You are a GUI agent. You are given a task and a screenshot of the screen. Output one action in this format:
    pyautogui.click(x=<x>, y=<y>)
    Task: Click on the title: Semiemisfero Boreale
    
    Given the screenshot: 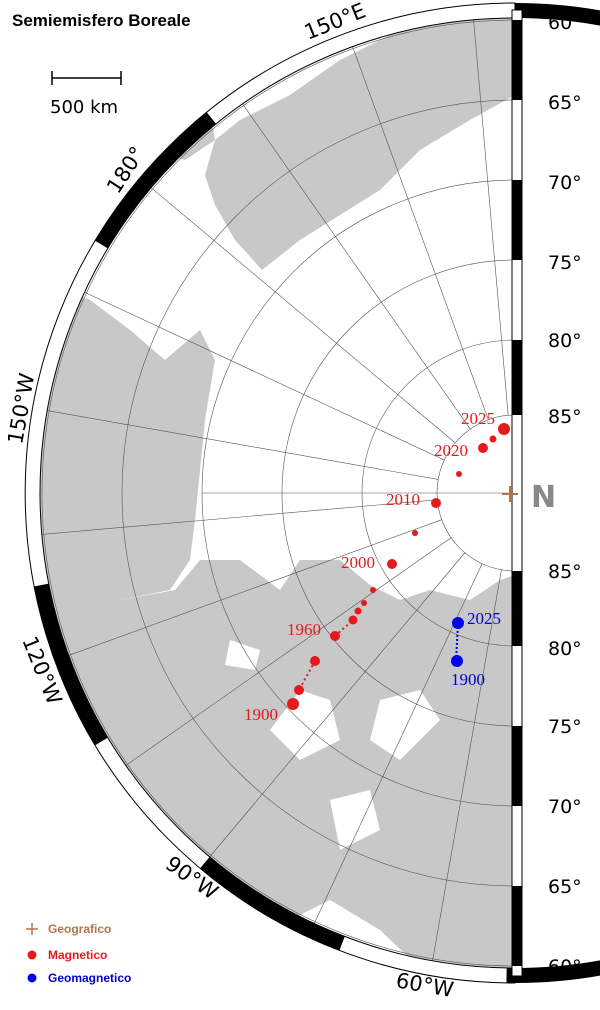 What is the action you would take?
    pyautogui.click(x=101, y=20)
    